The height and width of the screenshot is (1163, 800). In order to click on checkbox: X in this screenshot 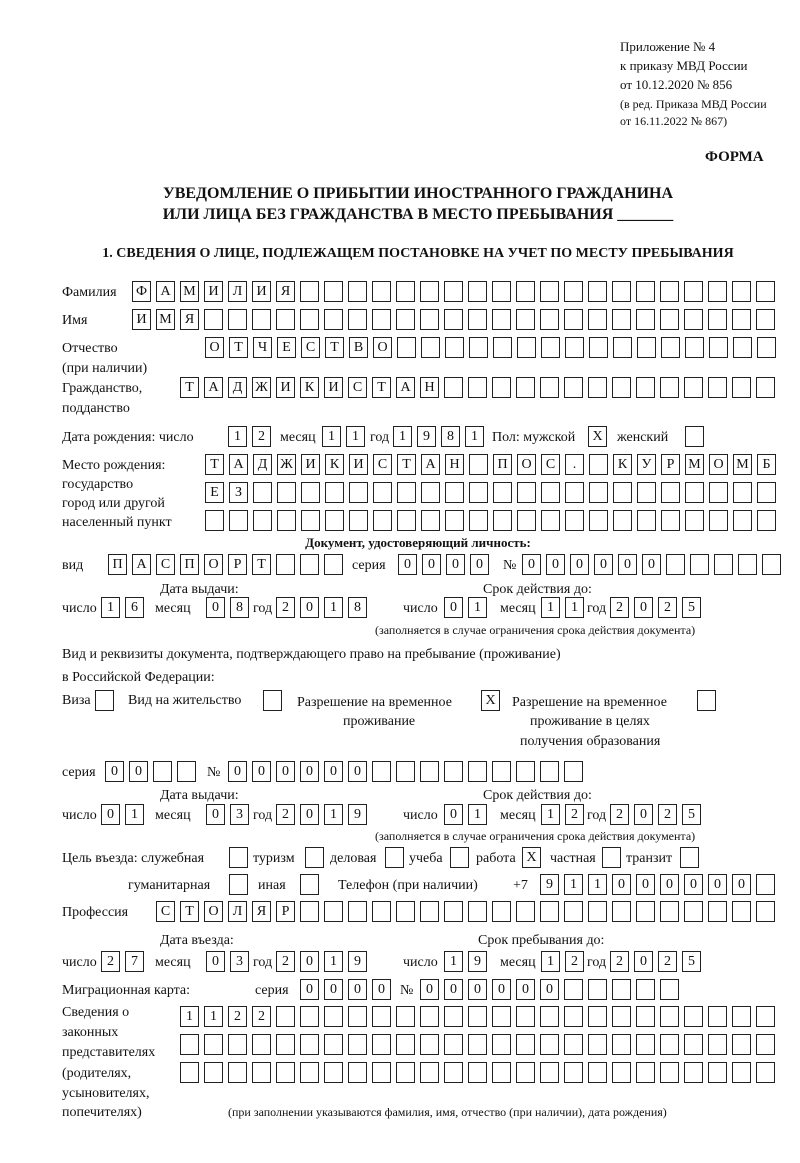, I will do `click(490, 700)`.